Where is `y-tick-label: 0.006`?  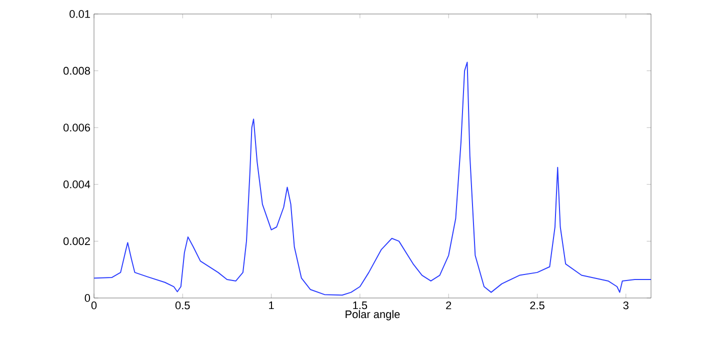
y-tick-label: 0.006 is located at coordinates (76, 128).